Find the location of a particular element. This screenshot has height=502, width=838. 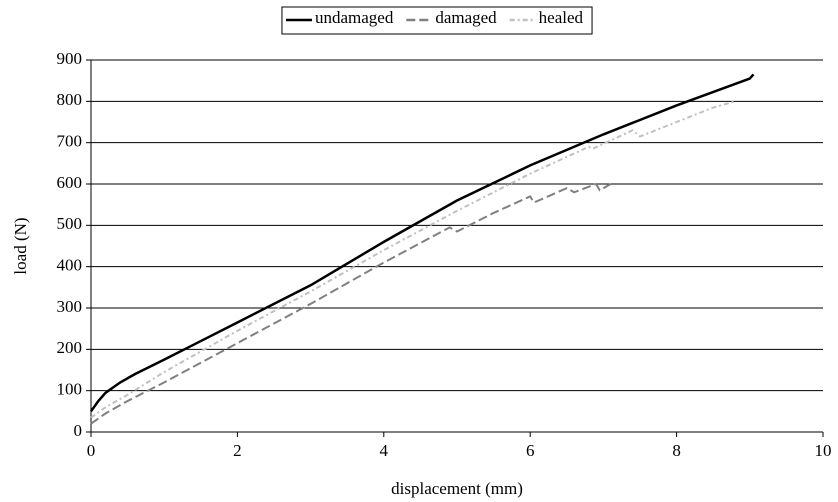

x-tick-label: 2 is located at coordinates (237, 450).